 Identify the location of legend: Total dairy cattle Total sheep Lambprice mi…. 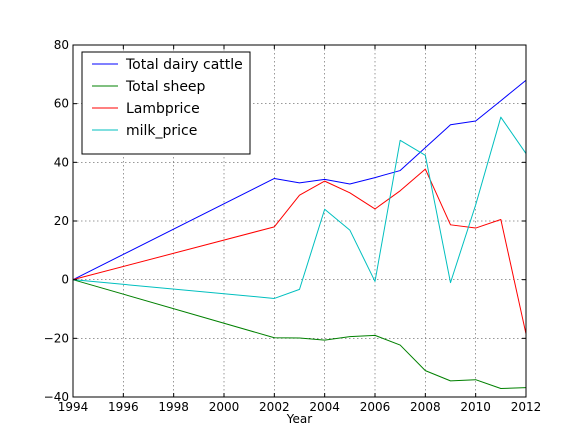
(166, 103).